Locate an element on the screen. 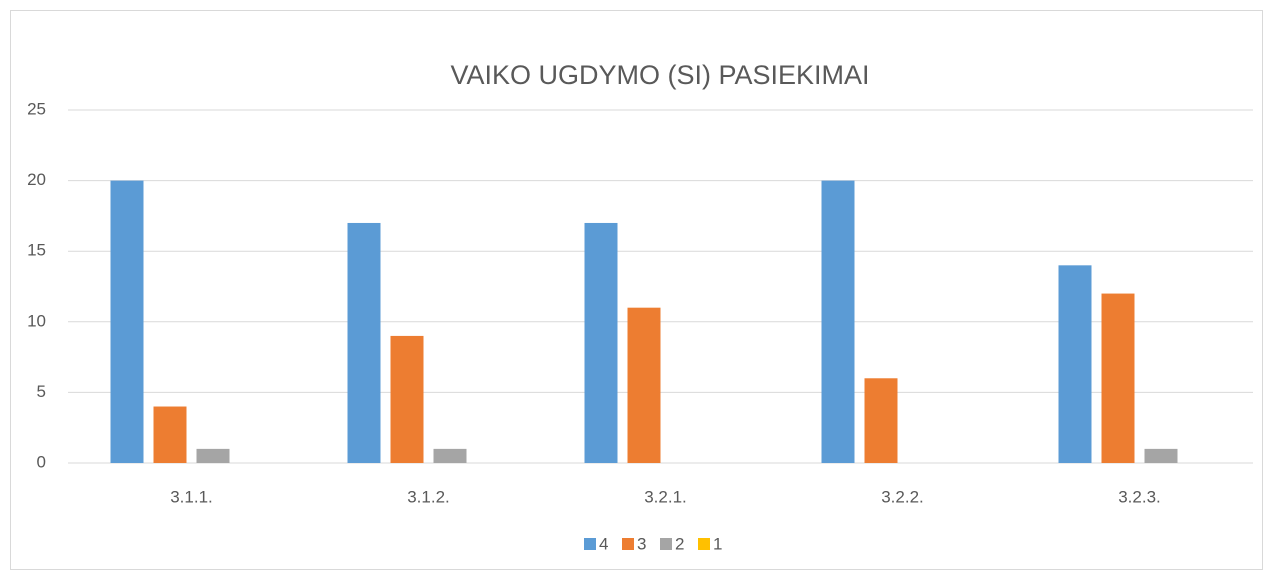  legend-label: 1 is located at coordinates (717, 543).